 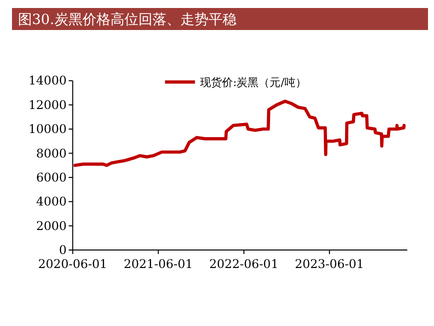 I want to click on x-tick-label: 2022-06-01, so click(x=243, y=264).